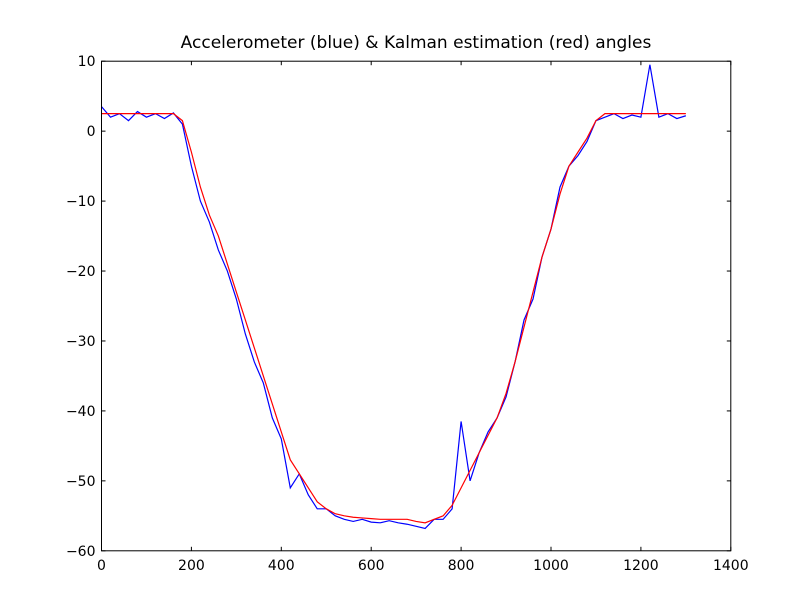 This screenshot has width=812, height=612. Describe the element at coordinates (81, 552) in the screenshot. I see `y-tick-label: −60` at that location.